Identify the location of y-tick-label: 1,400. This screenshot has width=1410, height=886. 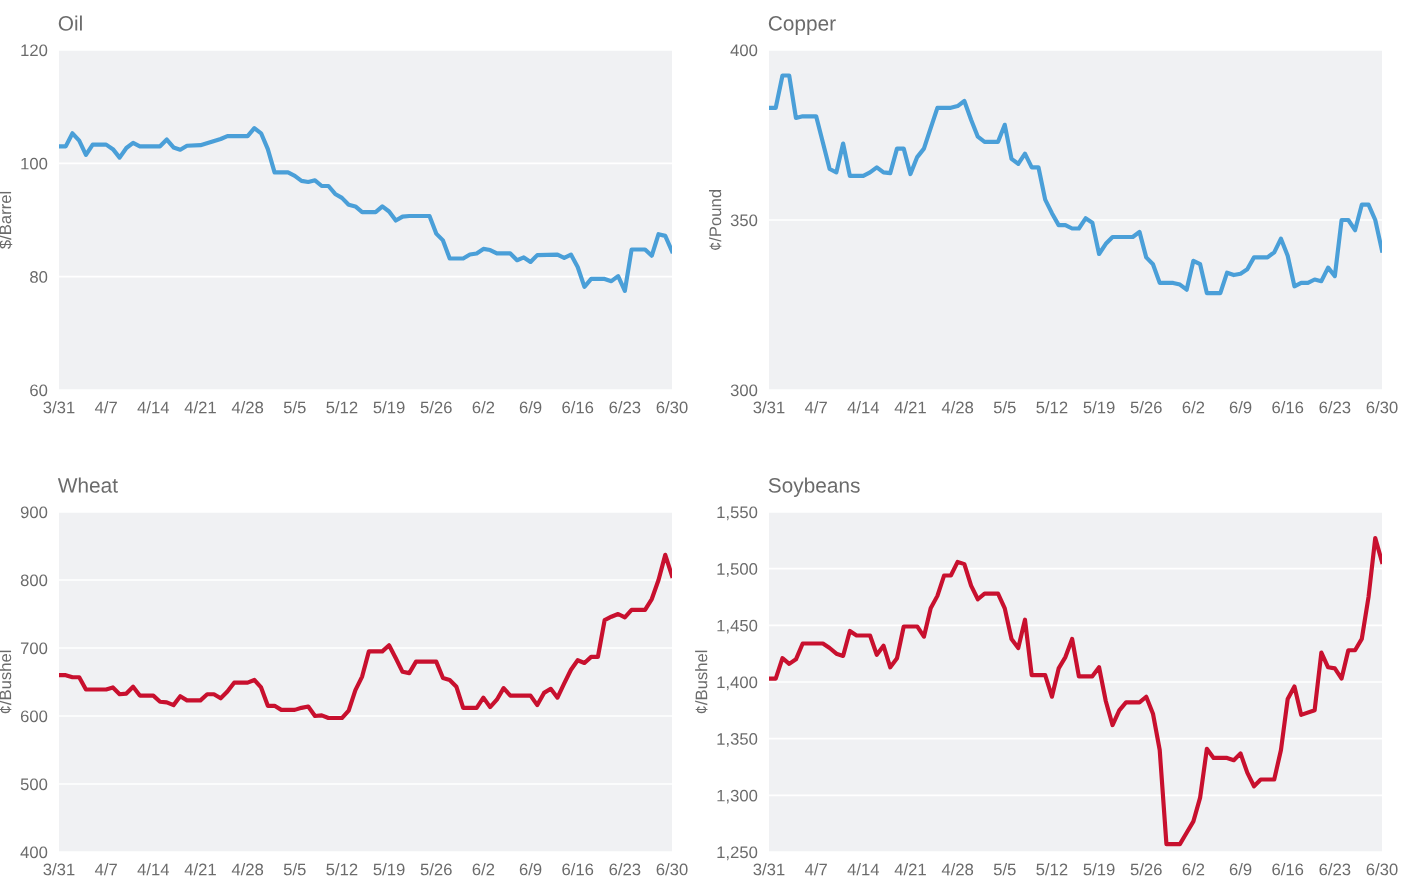
(737, 683).